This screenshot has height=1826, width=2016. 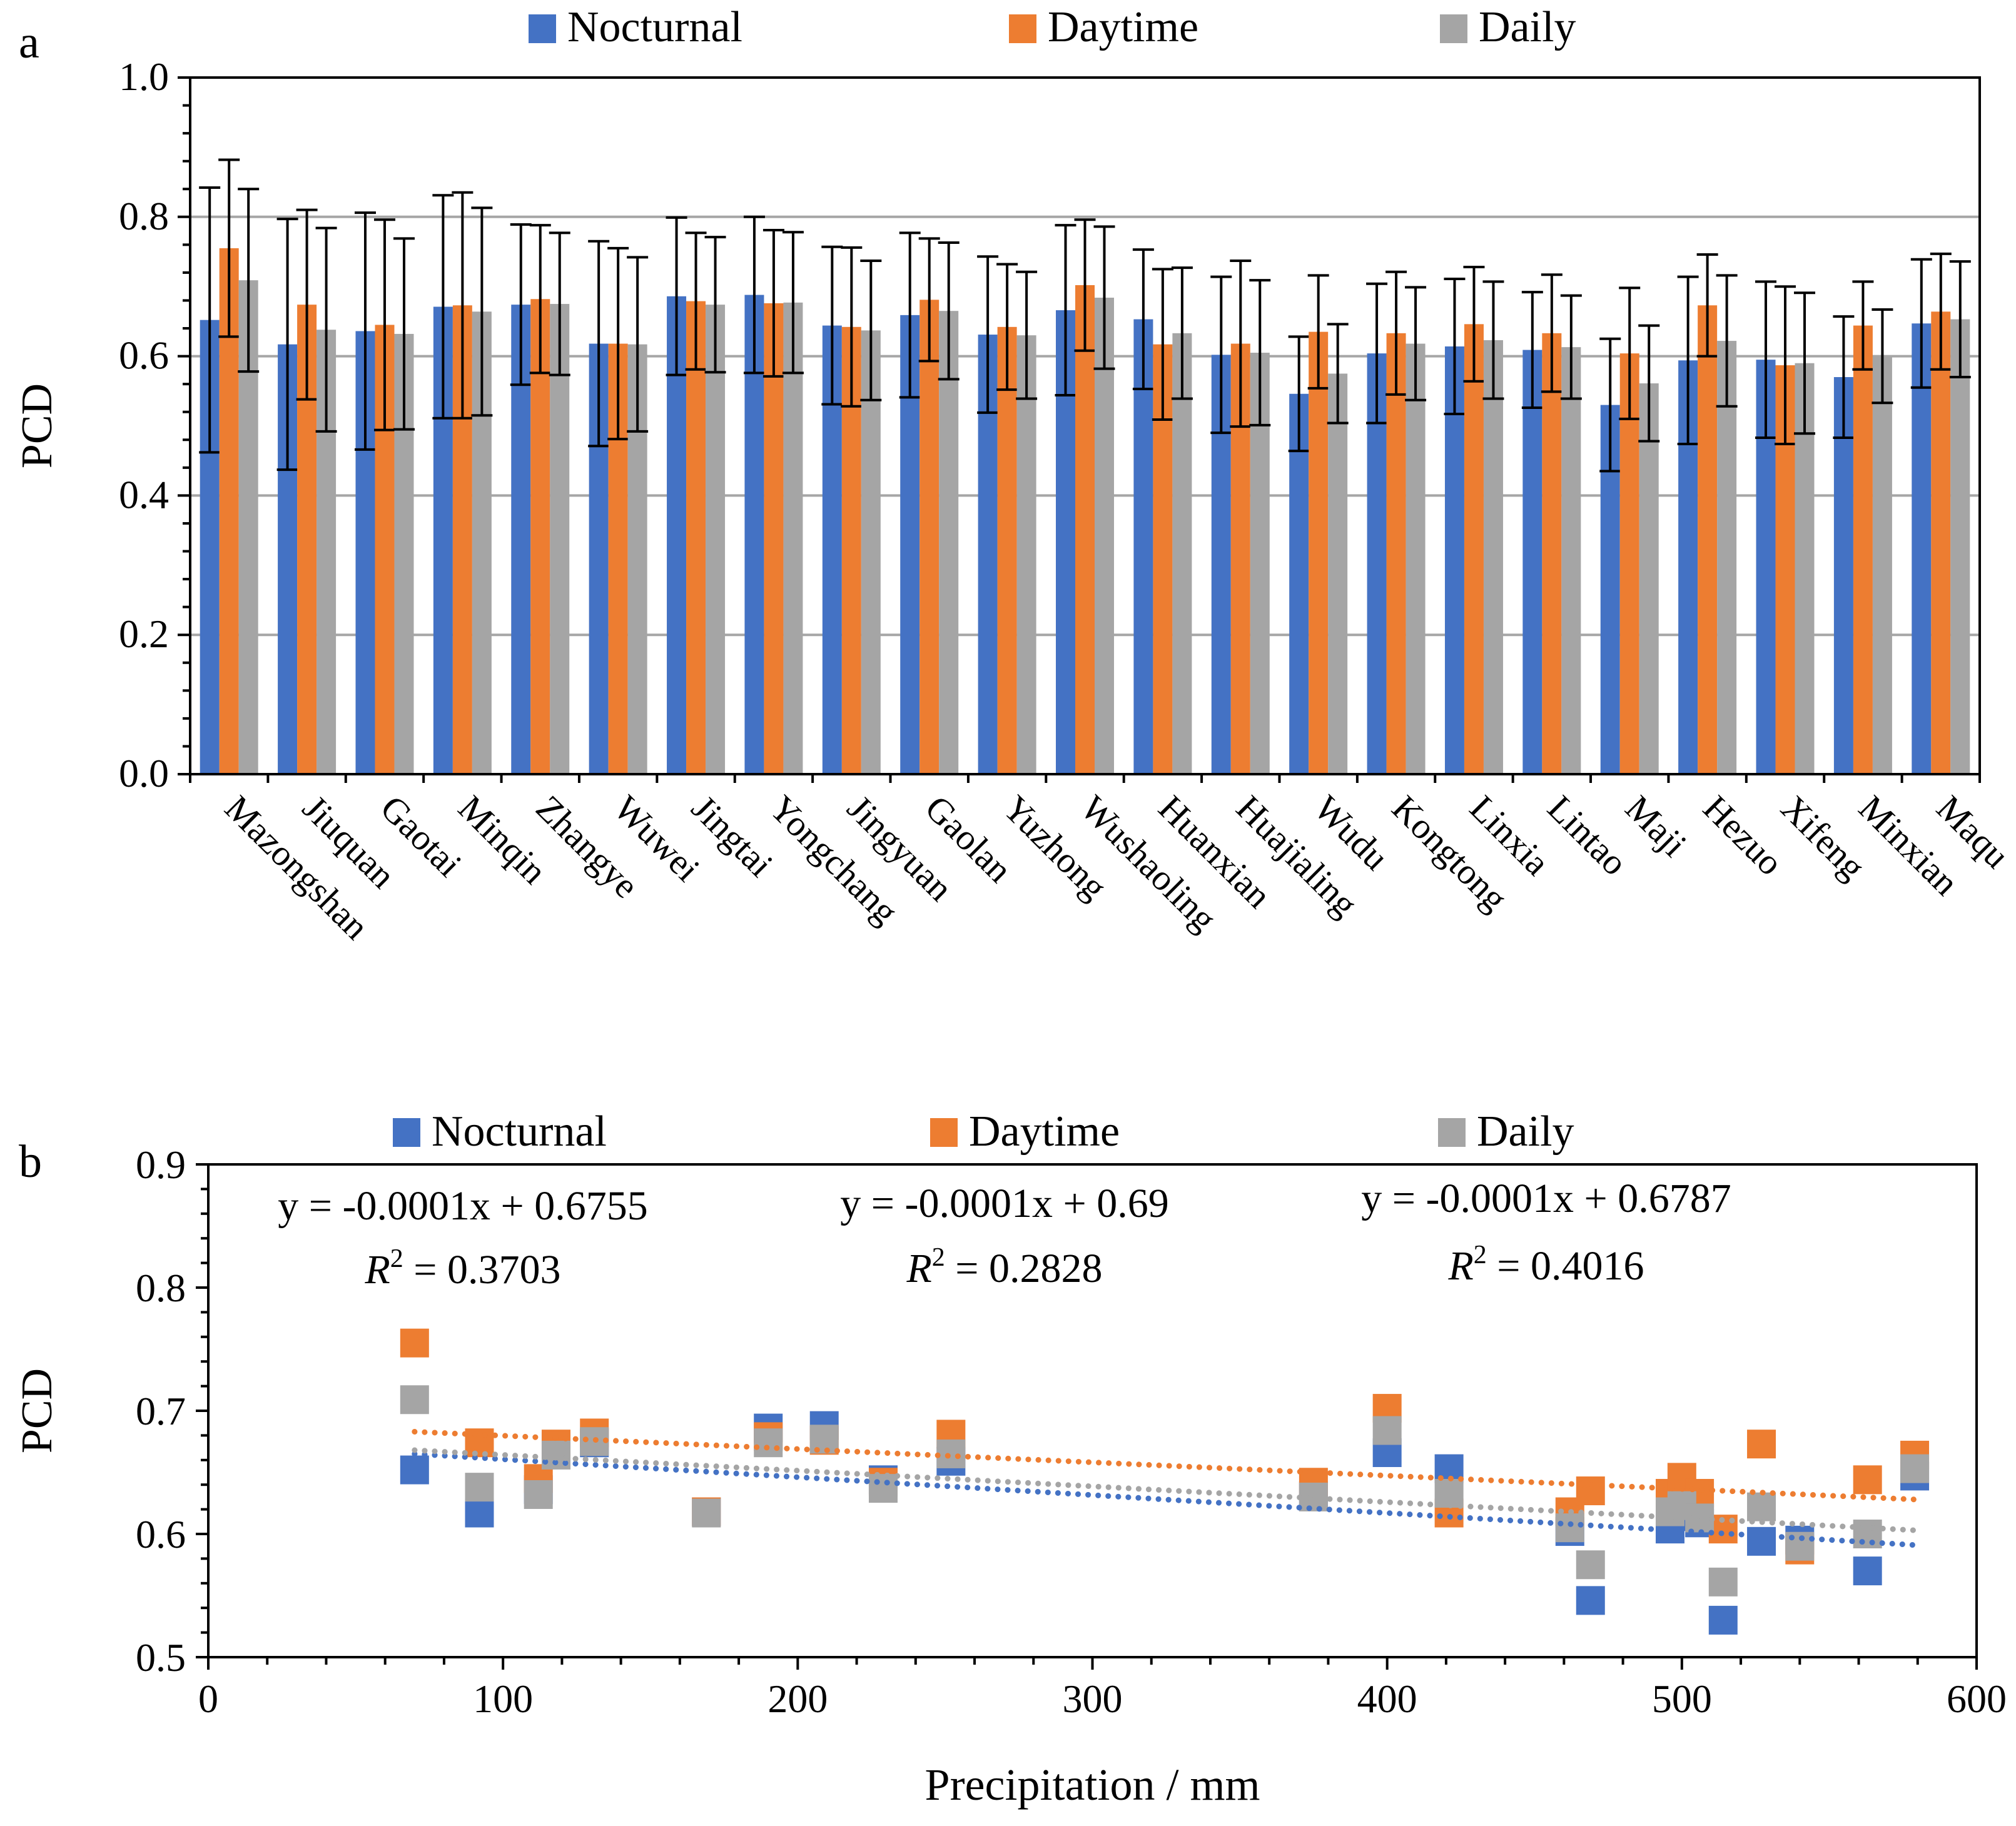 What do you see at coordinates (144, 634) in the screenshot?
I see `y-tick-label-a: 0.2` at bounding box center [144, 634].